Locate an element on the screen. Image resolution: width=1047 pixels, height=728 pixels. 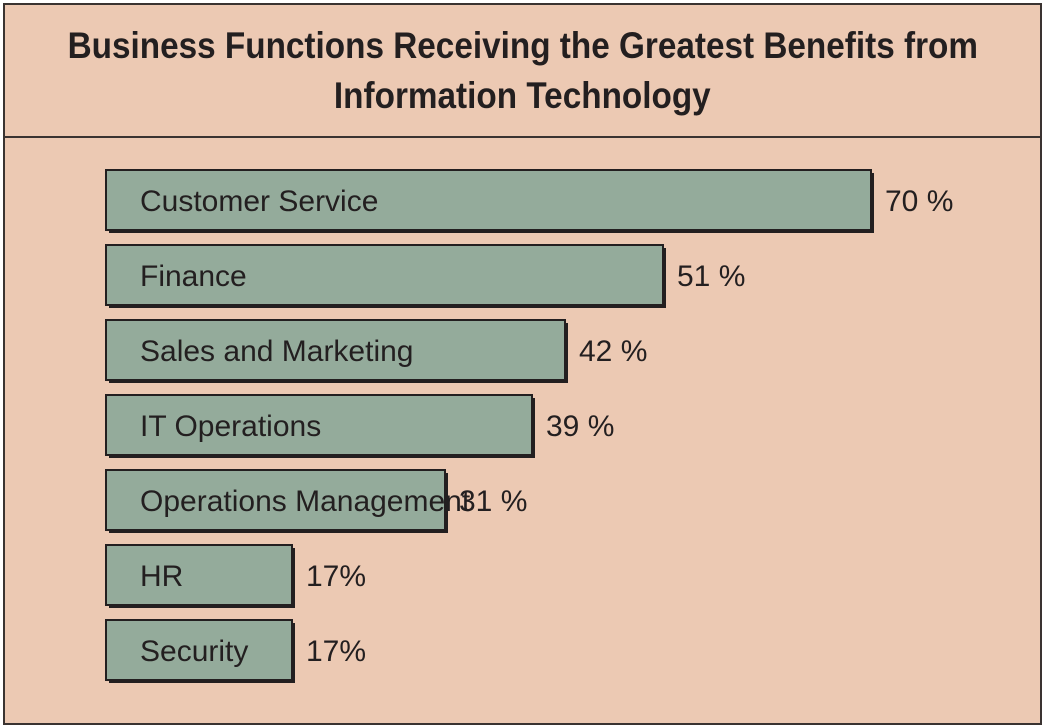
category-label: Customer Service is located at coordinates (259, 201).